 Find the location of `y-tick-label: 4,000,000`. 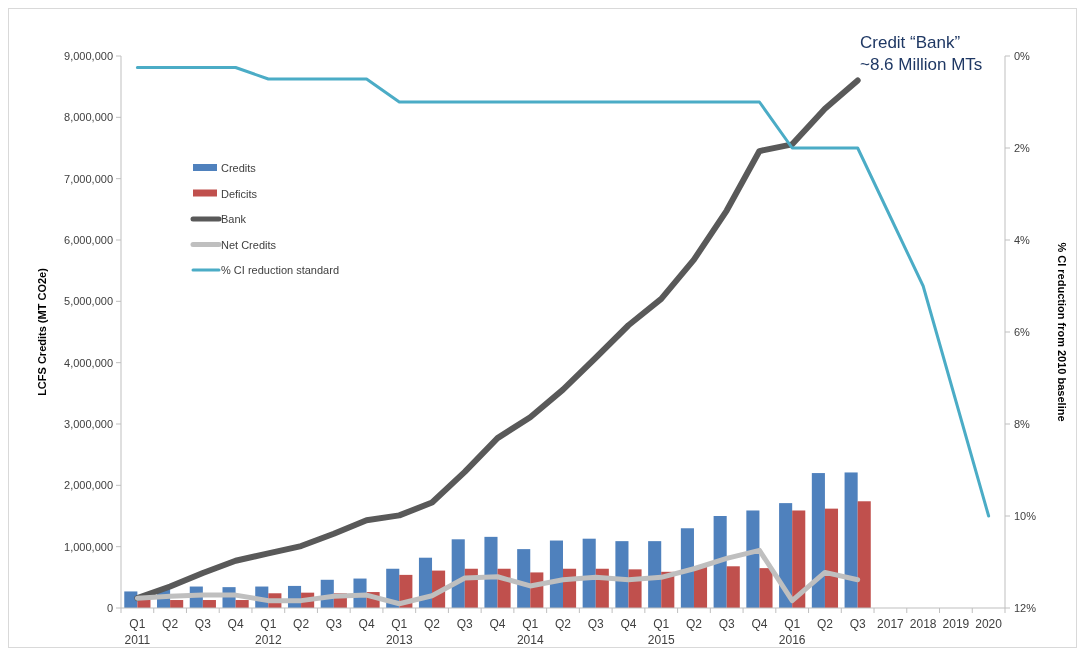

y-tick-label: 4,000,000 is located at coordinates (88, 362).